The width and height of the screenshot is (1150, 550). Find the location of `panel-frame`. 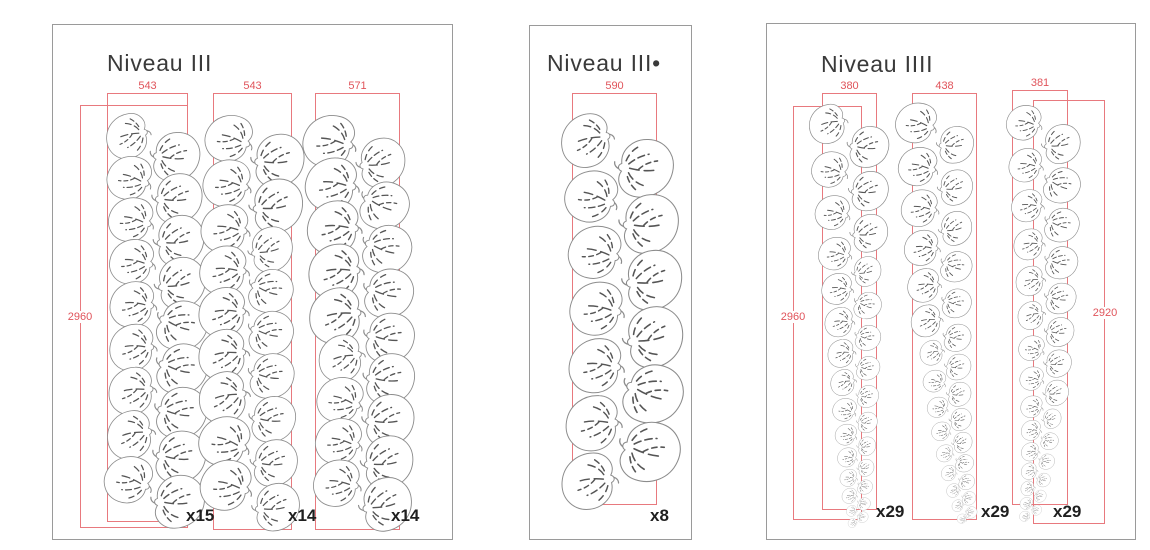

panel-frame is located at coordinates (610, 282).